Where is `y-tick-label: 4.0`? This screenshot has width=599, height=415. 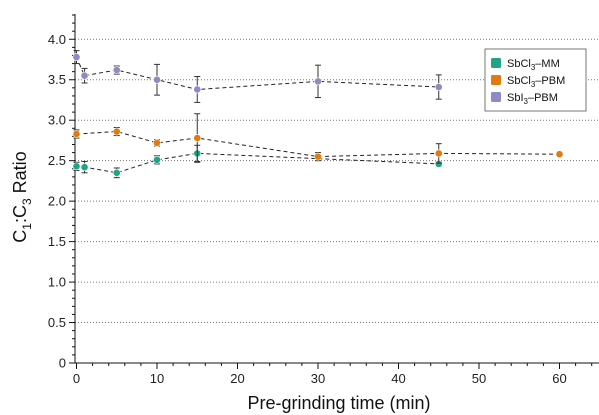 y-tick-label: 4.0 is located at coordinates (57, 39).